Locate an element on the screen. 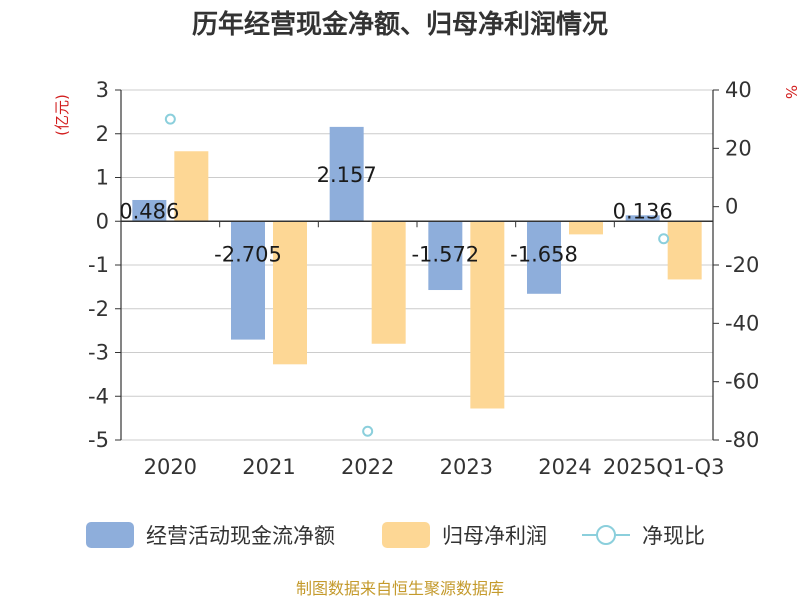 The image size is (800, 600). left-axis-unit: (亿元) is located at coordinates (62, 115).